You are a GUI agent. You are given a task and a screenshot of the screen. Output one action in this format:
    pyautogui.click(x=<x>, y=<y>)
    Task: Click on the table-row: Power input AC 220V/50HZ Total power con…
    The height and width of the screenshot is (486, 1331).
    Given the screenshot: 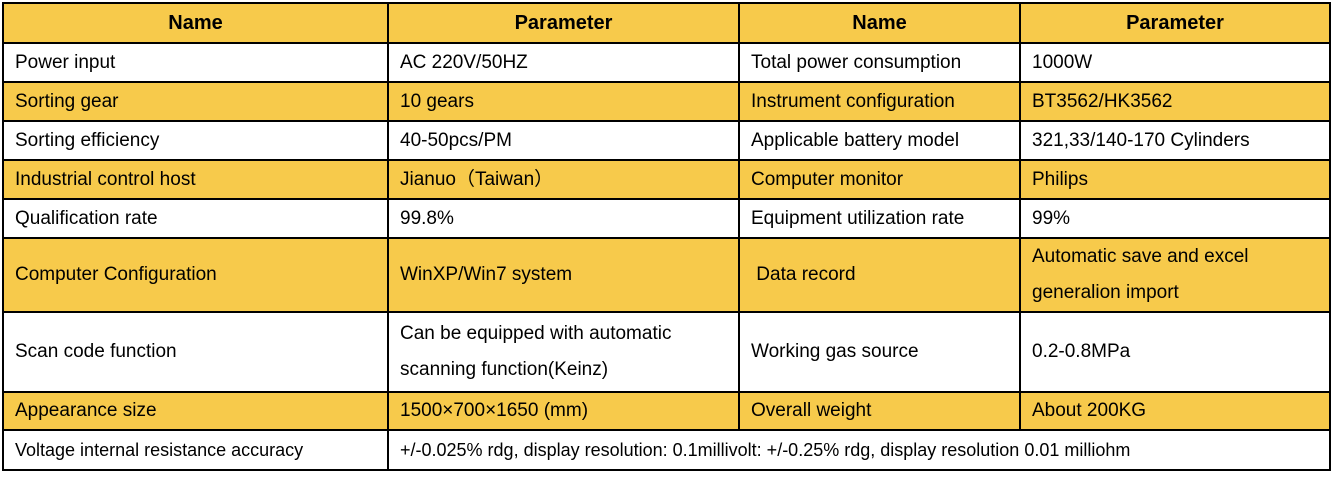 What is the action you would take?
    pyautogui.click(x=666, y=62)
    